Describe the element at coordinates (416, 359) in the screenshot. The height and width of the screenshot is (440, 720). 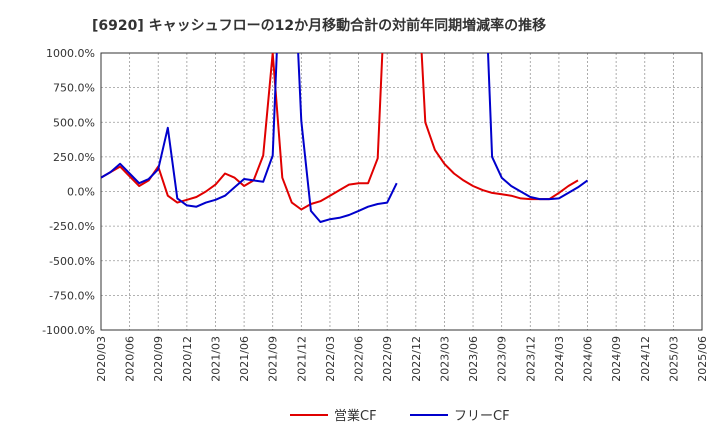
I see `x-tick-label: 2022/12` at that location.